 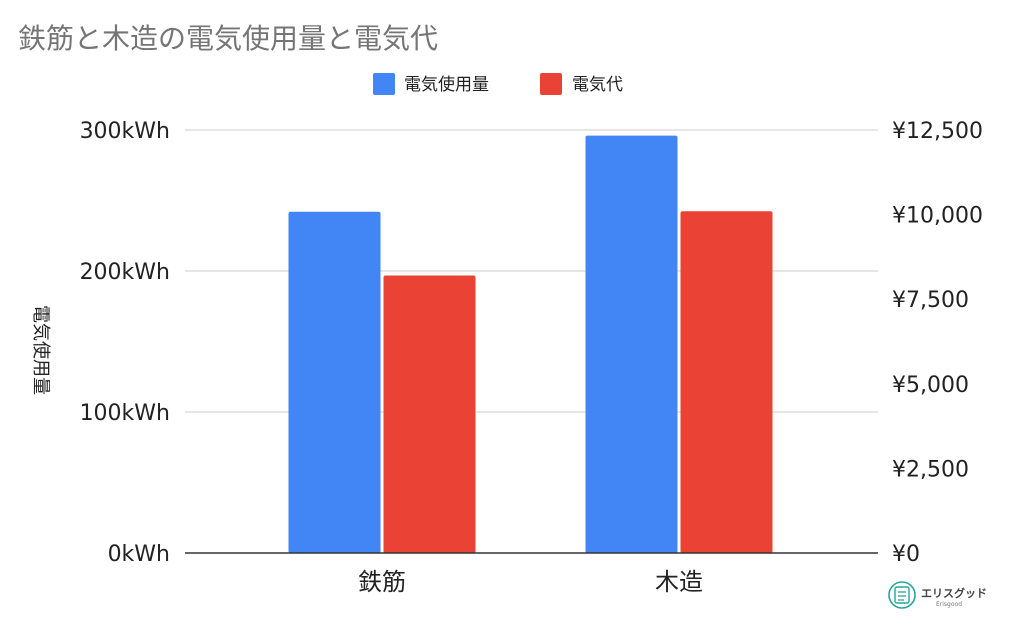 What do you see at coordinates (125, 131) in the screenshot?
I see `left-tick-label: 300kWh` at bounding box center [125, 131].